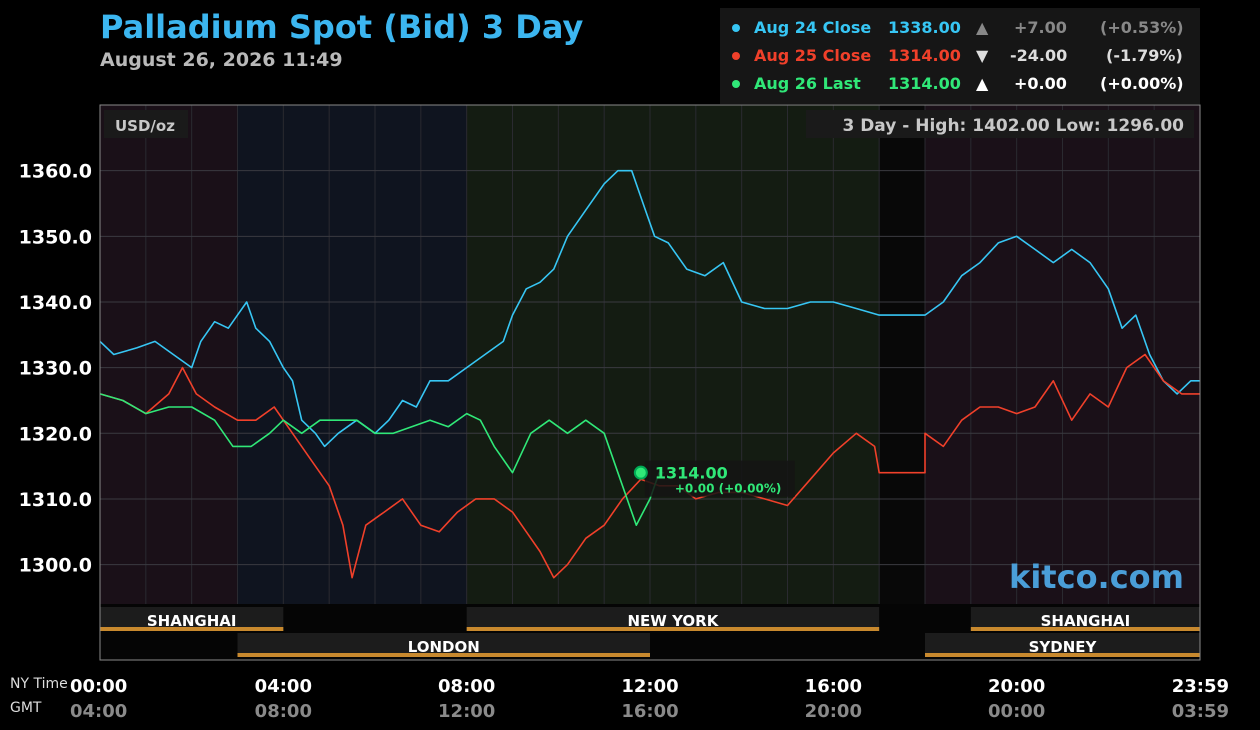 The image size is (1260, 730). I want to click on legend-percent: (+0.00%), so click(1142, 83).